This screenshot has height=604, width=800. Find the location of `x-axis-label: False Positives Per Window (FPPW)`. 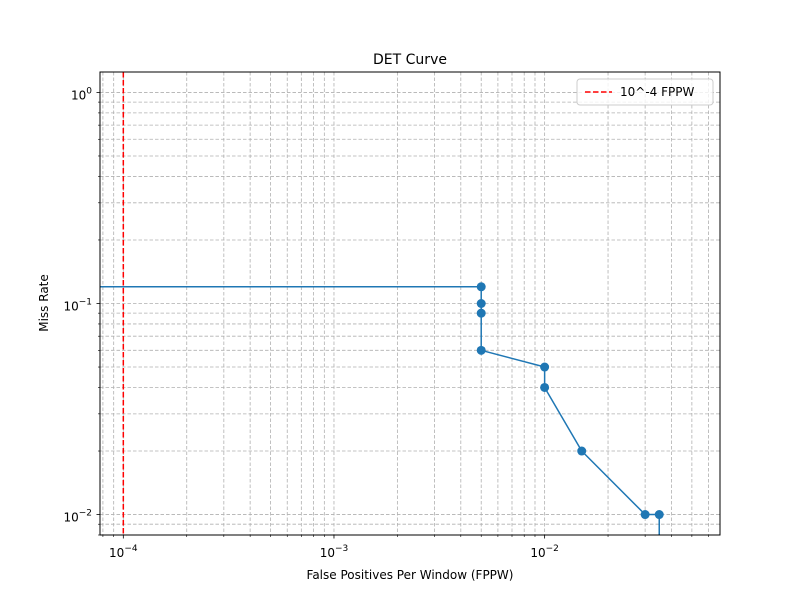

x-axis-label: False Positives Per Window (FPPW) is located at coordinates (410, 575).